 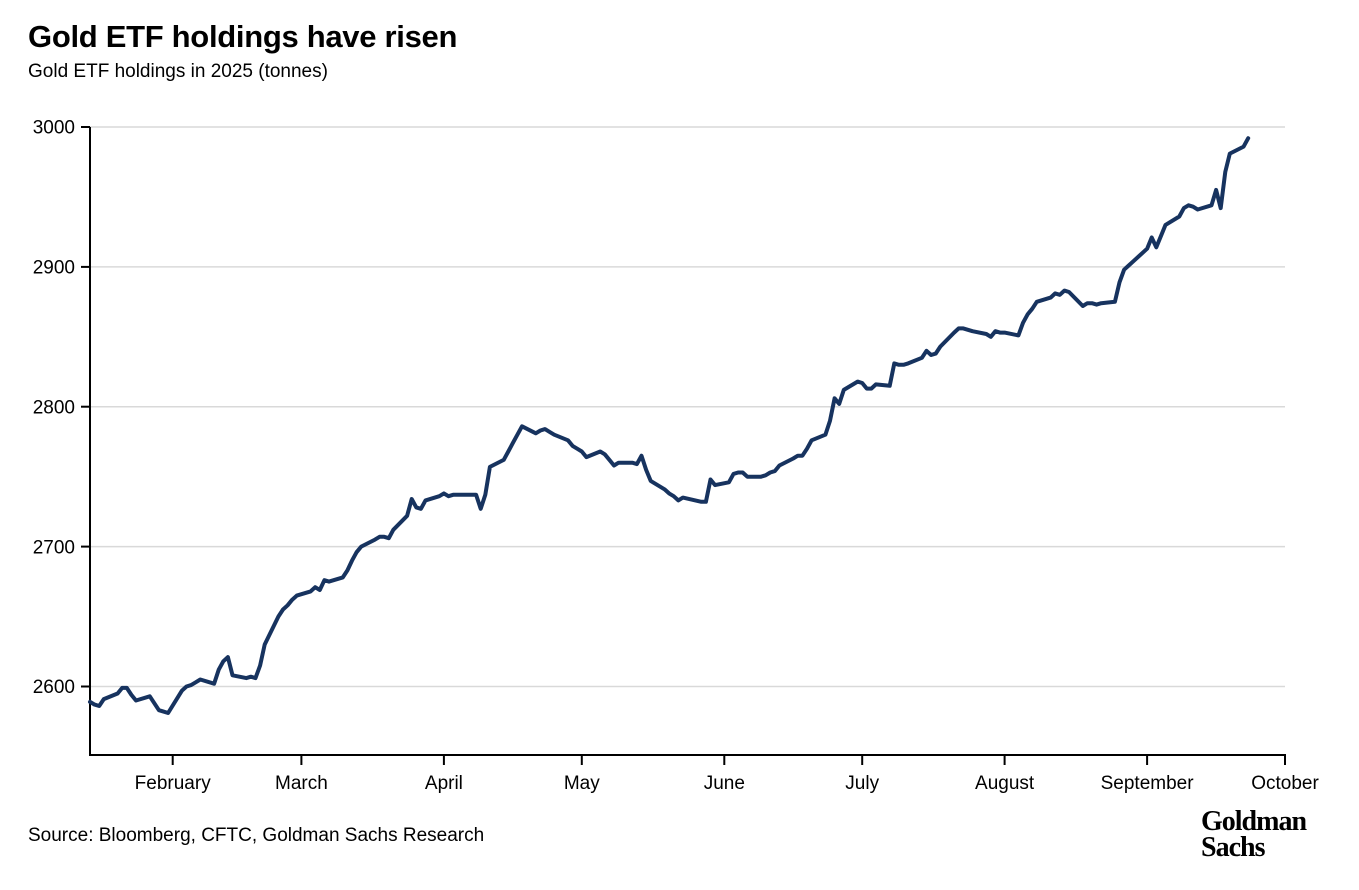 What do you see at coordinates (1233, 847) in the screenshot?
I see `logo-line-2: Sachs` at bounding box center [1233, 847].